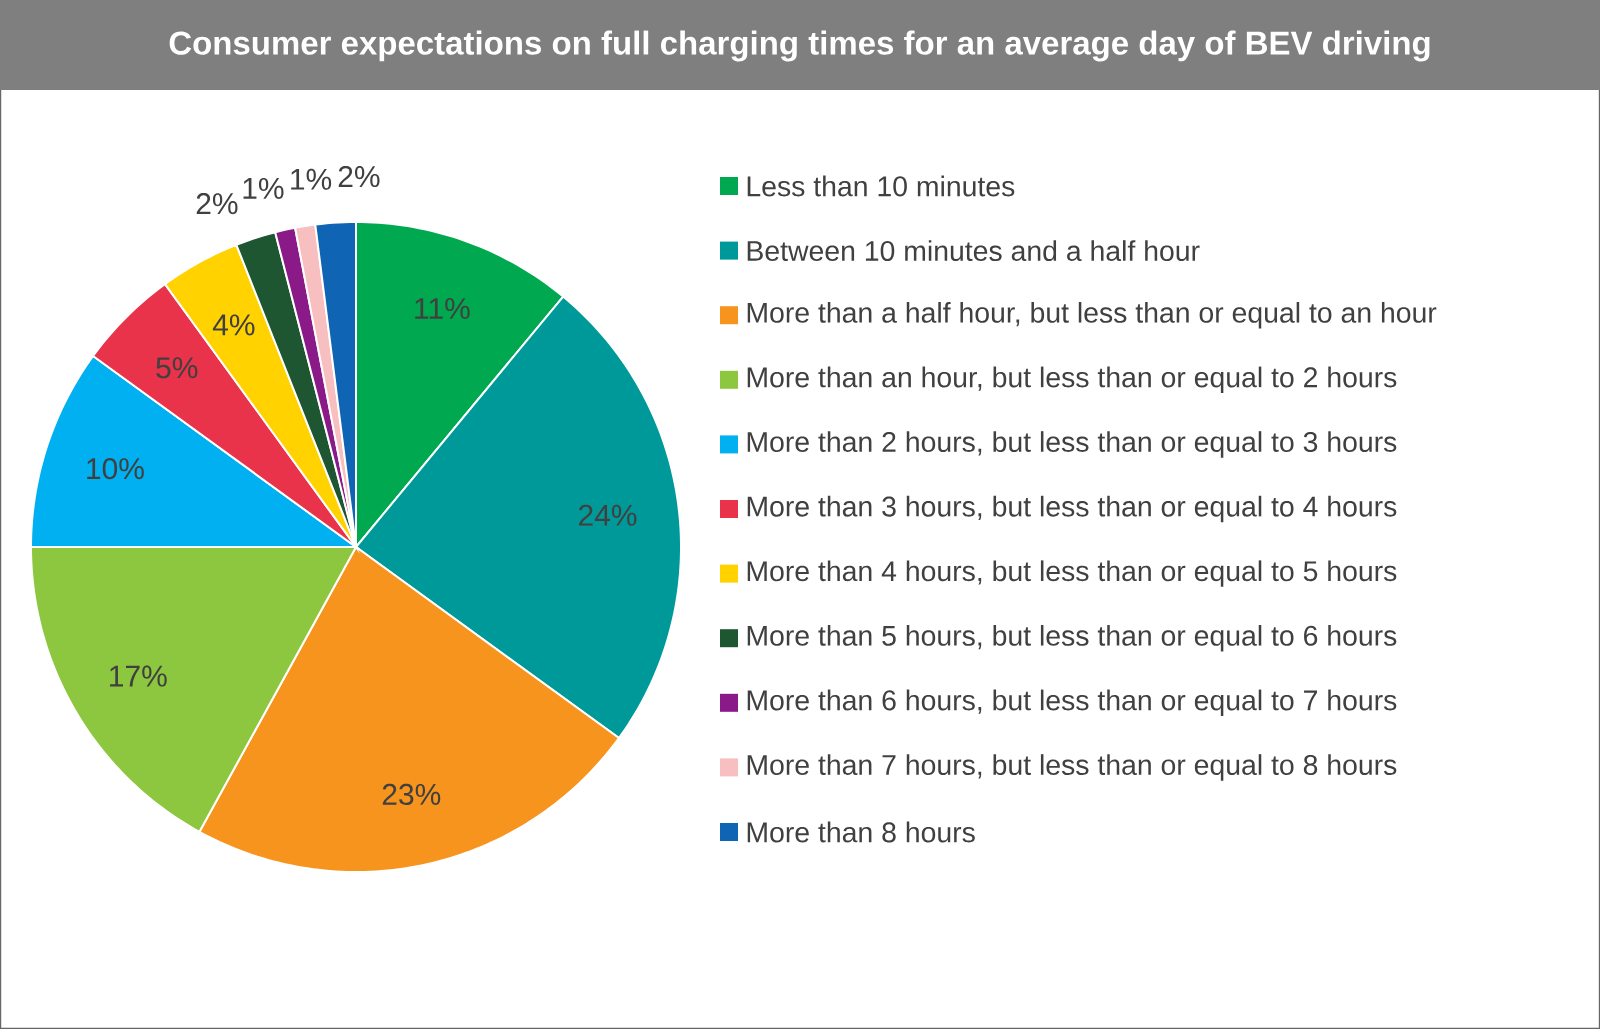 The height and width of the screenshot is (1029, 1600). Describe the element at coordinates (1072, 509) in the screenshot. I see `legend-label: More than 3 hours, but less than or equal to 4 hours` at that location.